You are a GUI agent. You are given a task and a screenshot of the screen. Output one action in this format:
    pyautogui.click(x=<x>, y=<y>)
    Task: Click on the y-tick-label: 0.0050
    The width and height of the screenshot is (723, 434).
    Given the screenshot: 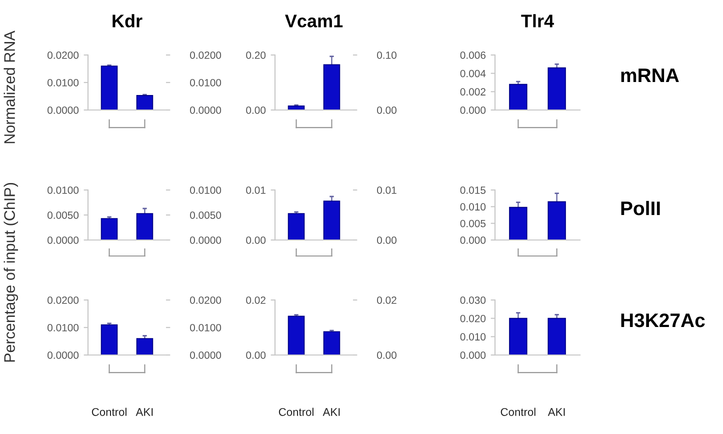 What is the action you would take?
    pyautogui.click(x=63, y=215)
    